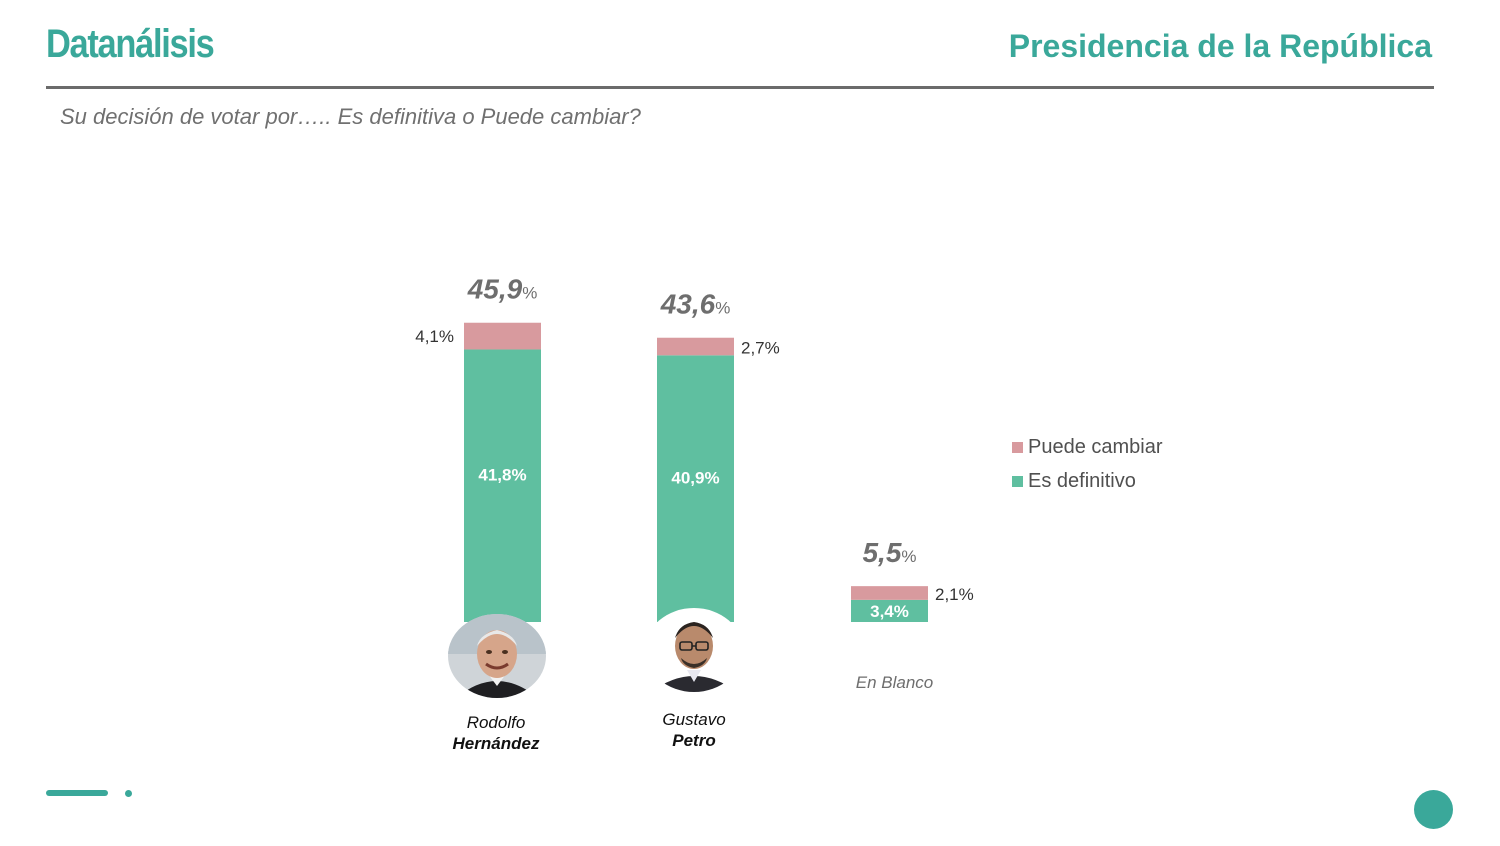  What do you see at coordinates (1095, 446) in the screenshot?
I see `legend-label: Puede cambiar` at bounding box center [1095, 446].